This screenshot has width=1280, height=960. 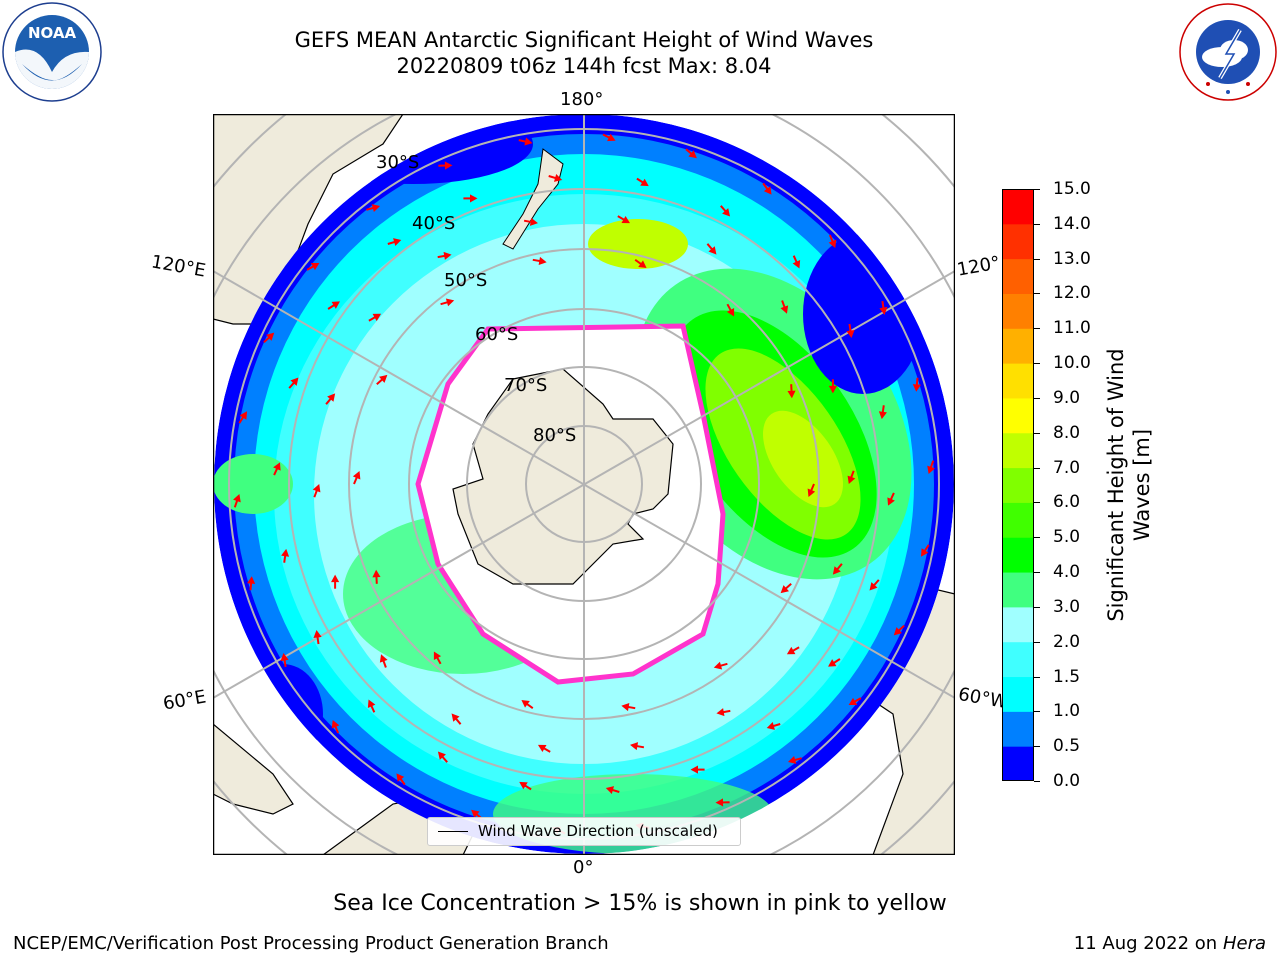 I want to click on colorbar-tick-label: 13.0, so click(x=1072, y=258).